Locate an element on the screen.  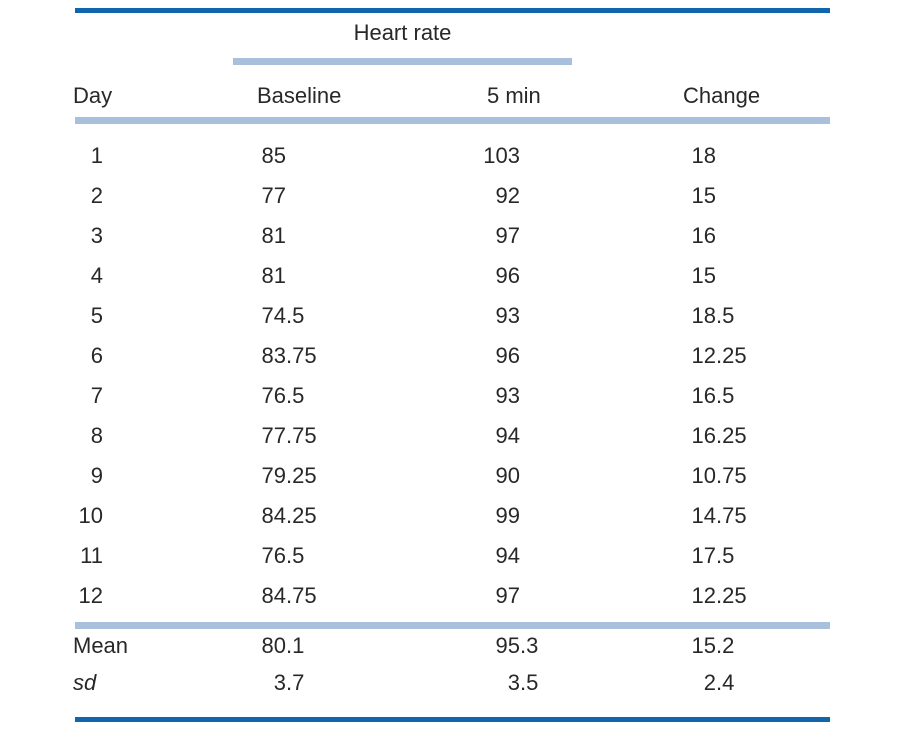
day-cell: 3 is located at coordinates (96, 235).